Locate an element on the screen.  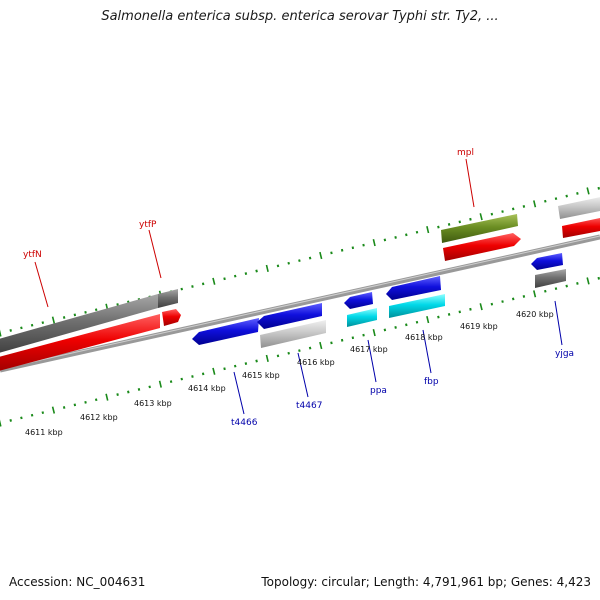
gene-t4466-cds is located at coordinates (225, 331).